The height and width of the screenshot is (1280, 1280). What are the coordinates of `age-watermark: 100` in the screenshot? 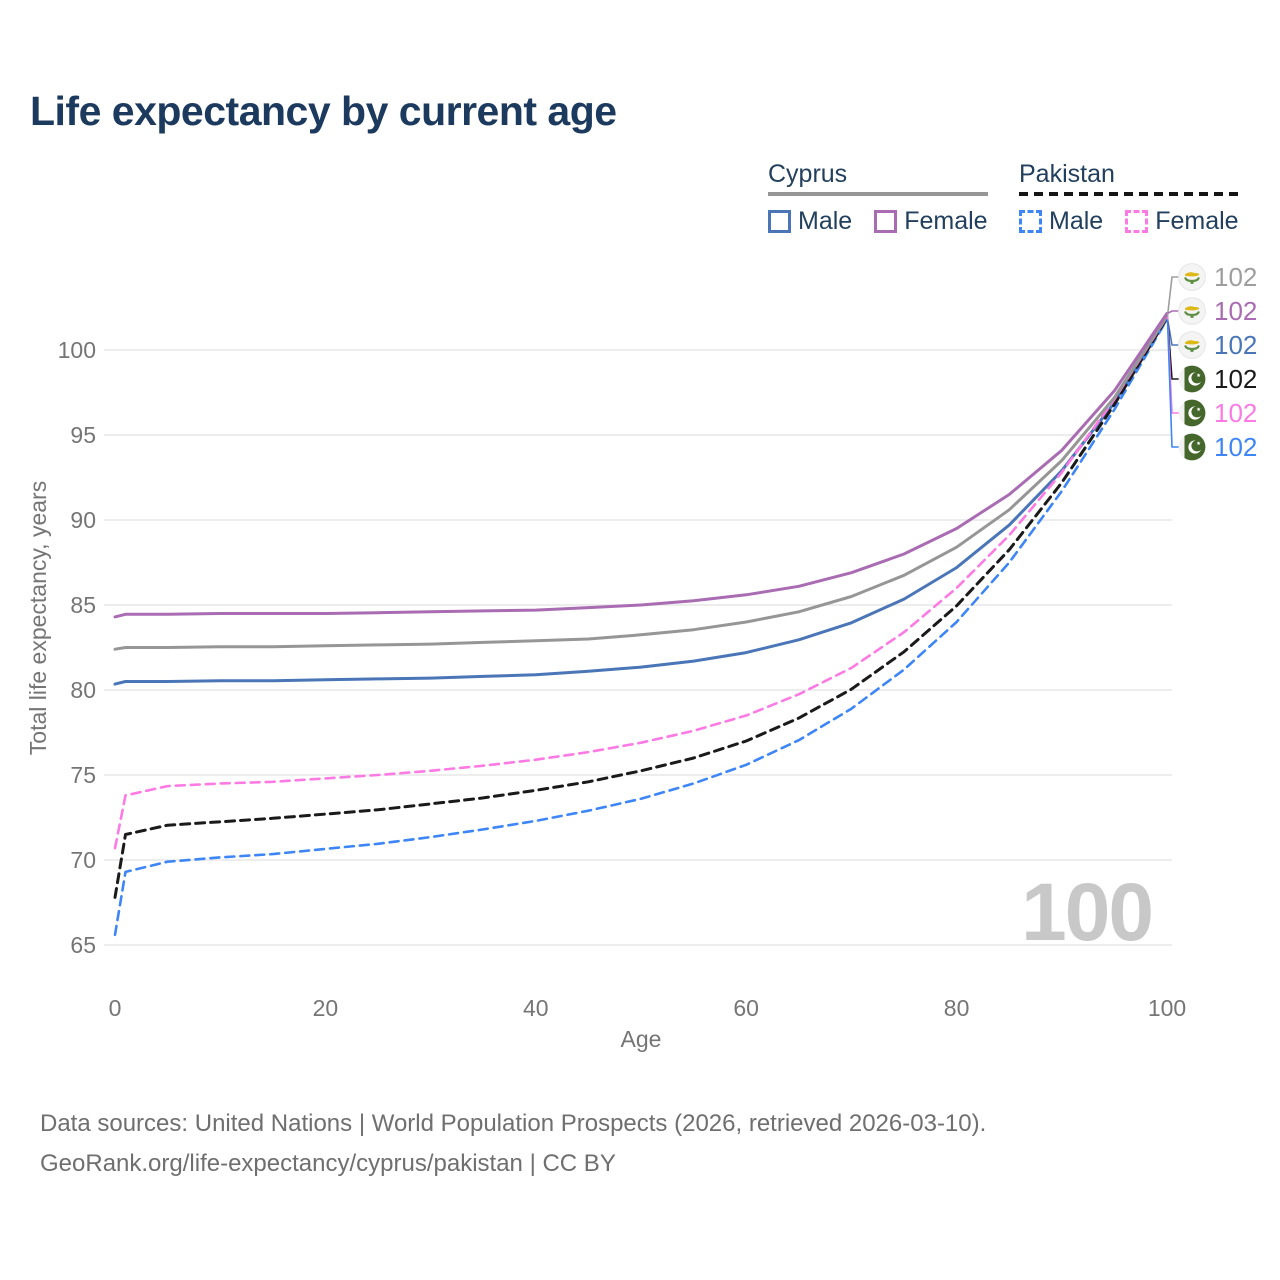 It's located at (1087, 912).